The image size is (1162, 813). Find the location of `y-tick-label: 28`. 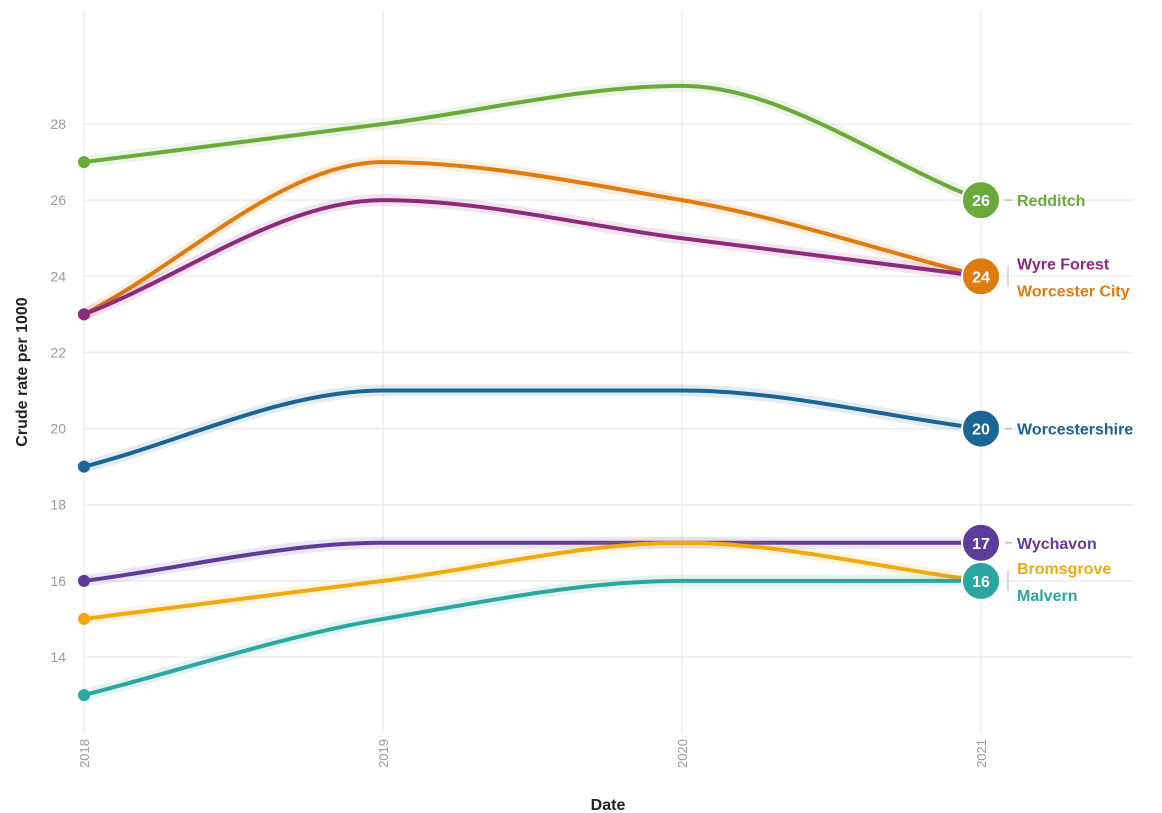

y-tick-label: 28 is located at coordinates (58, 124).